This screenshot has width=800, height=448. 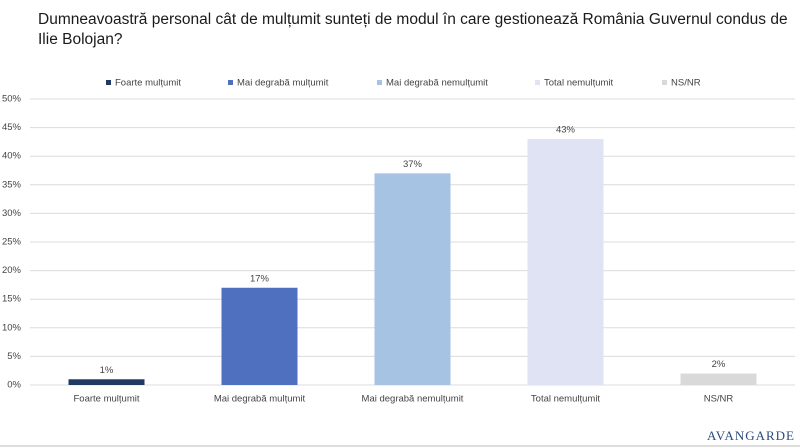 I want to click on legend-label: Mai degrabă mulțumit, so click(x=283, y=83).